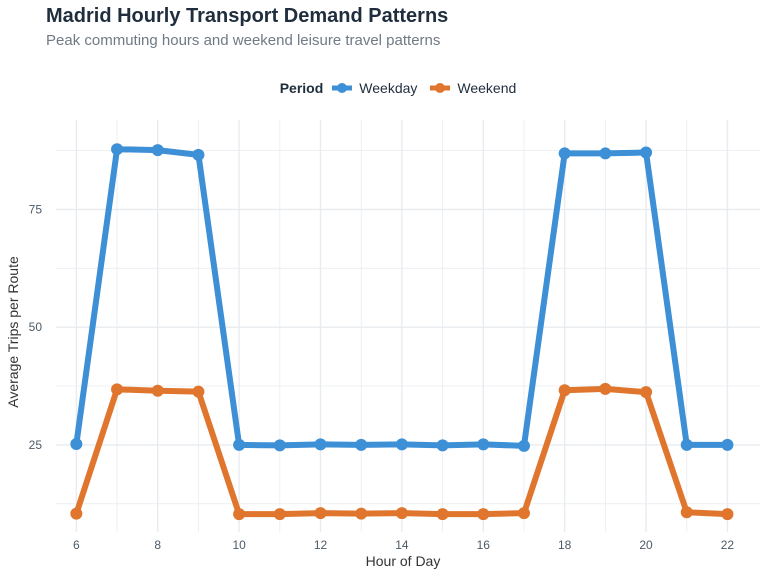  What do you see at coordinates (157, 545) in the screenshot?
I see `x-tick-label: 8` at bounding box center [157, 545].